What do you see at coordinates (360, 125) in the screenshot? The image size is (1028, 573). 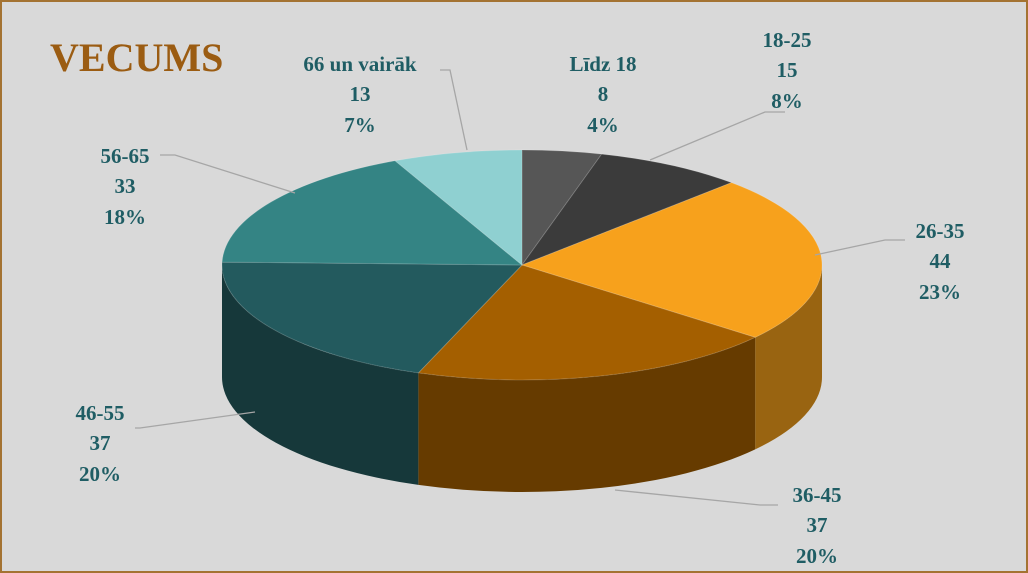 I see `label-percent: 7%` at bounding box center [360, 125].